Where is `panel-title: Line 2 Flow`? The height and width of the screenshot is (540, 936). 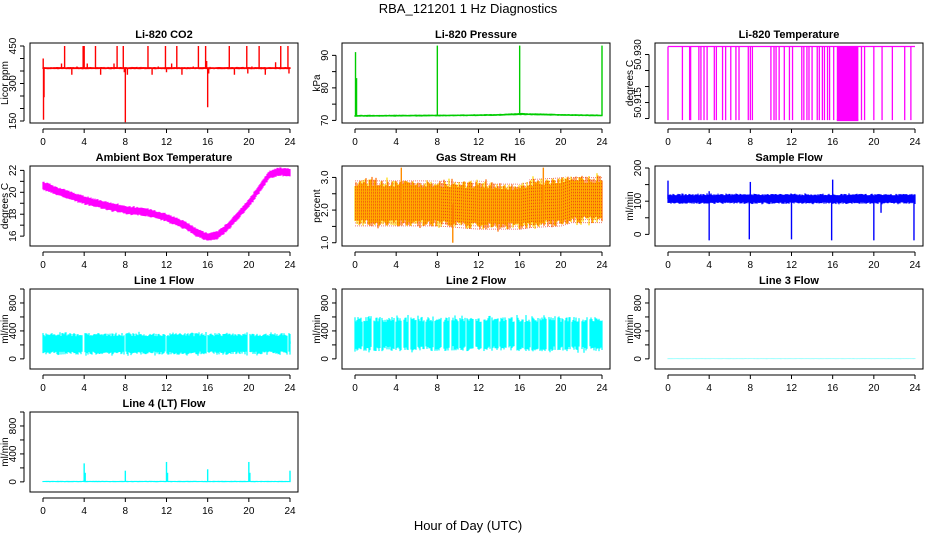
panel-title: Line 2 Flow is located at coordinates (476, 281).